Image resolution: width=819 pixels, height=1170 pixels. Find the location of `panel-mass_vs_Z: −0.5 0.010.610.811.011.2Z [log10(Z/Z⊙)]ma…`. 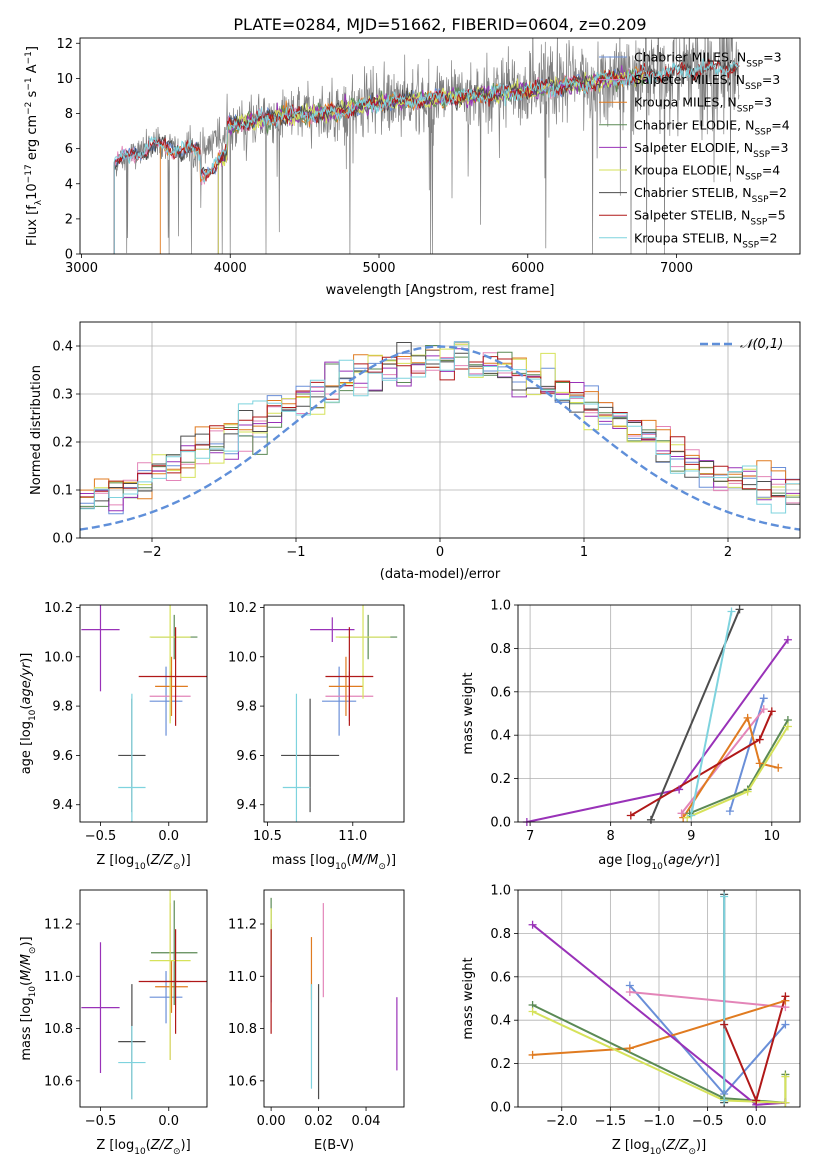

panel-mass_vs_Z: −0.5 0.010.610.811.011.2Z [log10(Z/Z⊙)]ma… is located at coordinates (113, 1023).